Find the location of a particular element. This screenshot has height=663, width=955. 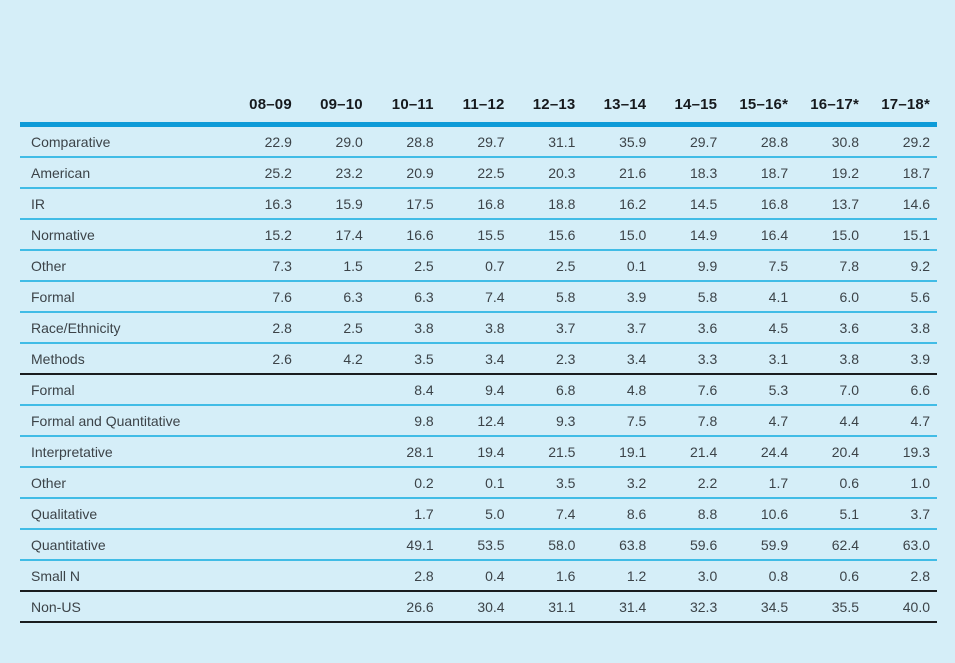

cell-value: 5.3 is located at coordinates (760, 390).